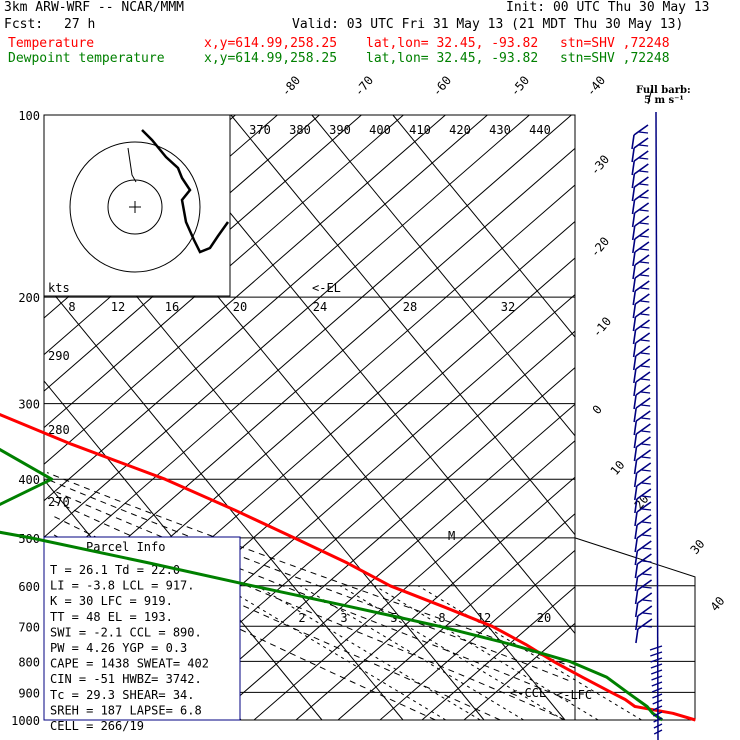 This screenshot has width=740, height=740. I want to click on left-axis-label: 270, so click(59, 502).